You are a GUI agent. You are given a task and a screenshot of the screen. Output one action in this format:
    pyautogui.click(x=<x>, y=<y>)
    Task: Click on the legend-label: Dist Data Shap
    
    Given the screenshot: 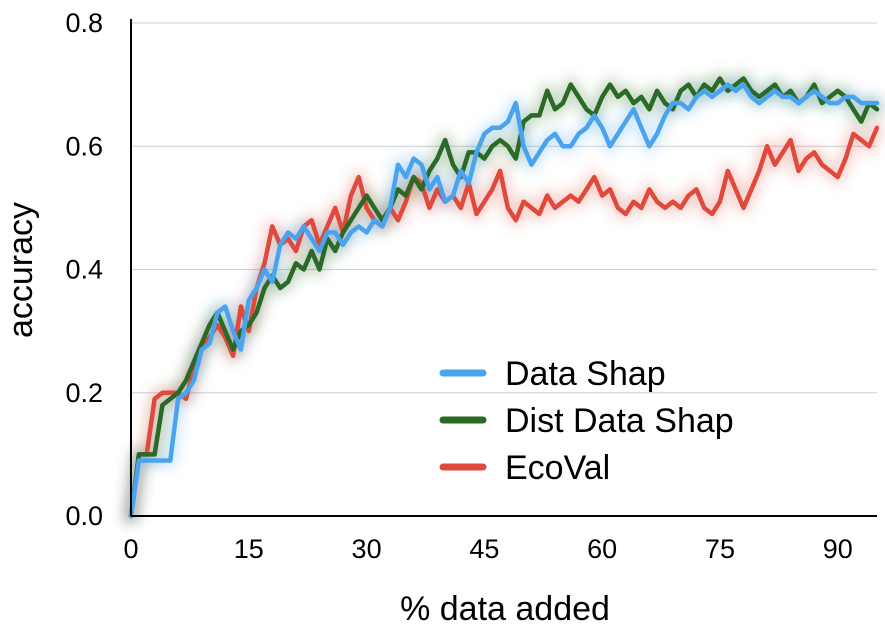 What is the action you would take?
    pyautogui.click(x=619, y=421)
    